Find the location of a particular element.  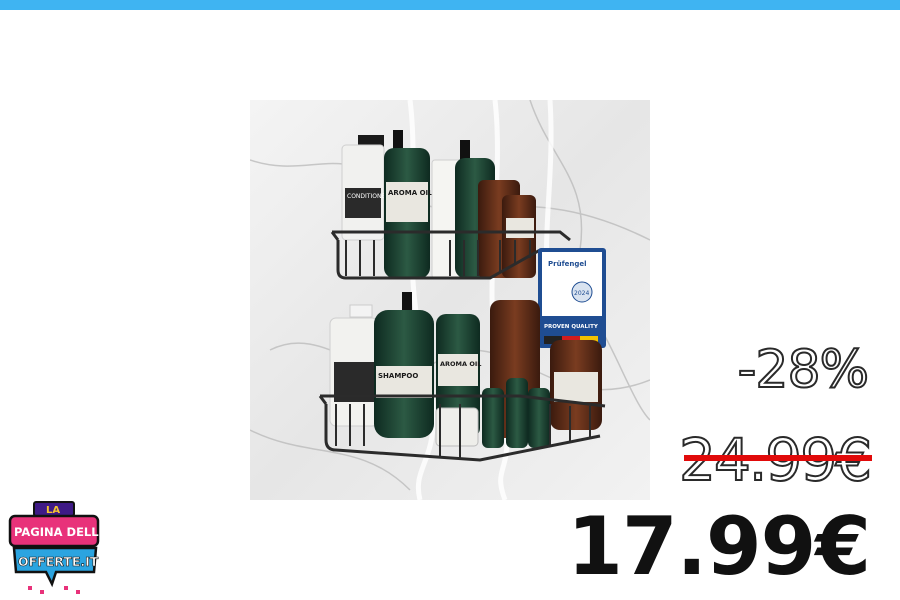

logo-line3: OFFERTE.IT is located at coordinates (58, 561).